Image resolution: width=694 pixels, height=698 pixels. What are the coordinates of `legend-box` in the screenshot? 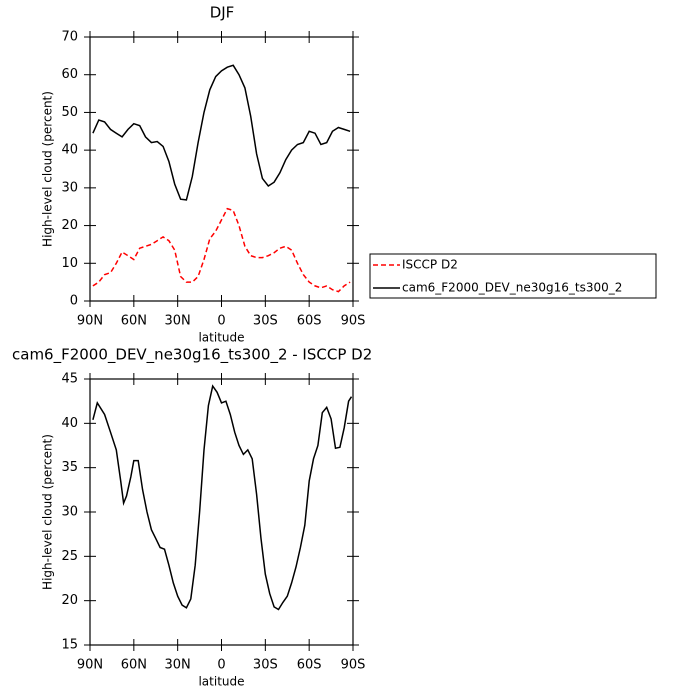 It's located at (513, 276).